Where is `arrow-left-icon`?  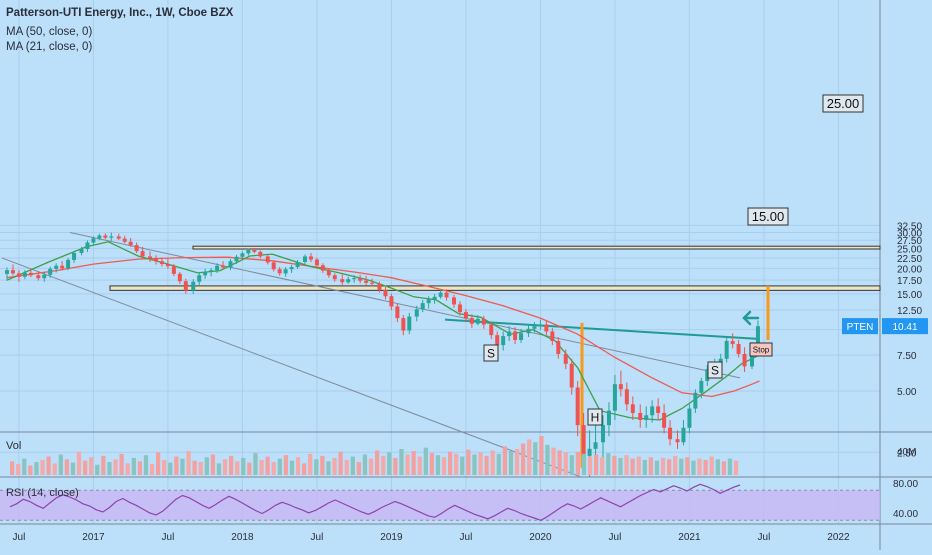 arrow-left-icon is located at coordinates (751, 318).